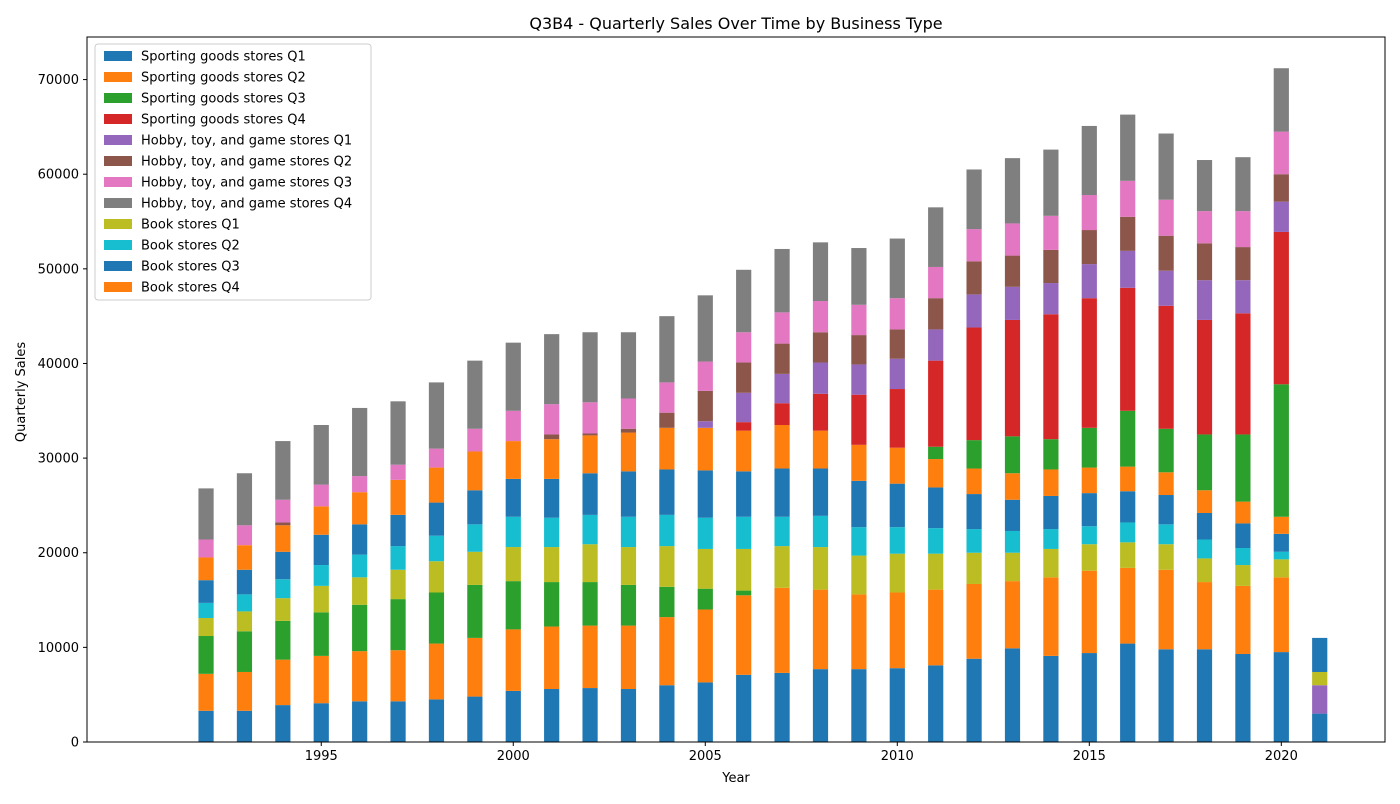 This screenshot has height=804, width=1400. What do you see at coordinates (1089, 756) in the screenshot?
I see `x-tick-label: 2015` at bounding box center [1089, 756].